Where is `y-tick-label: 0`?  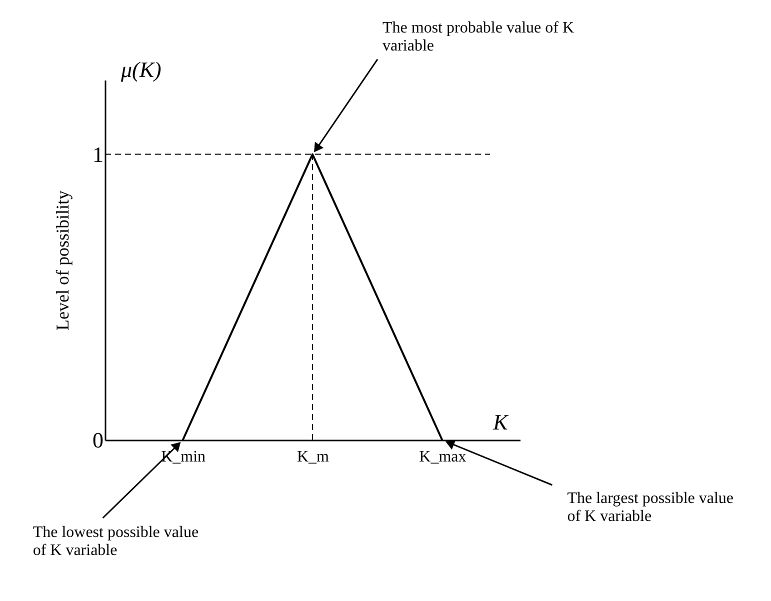
y-tick-label: 0 is located at coordinates (98, 440).